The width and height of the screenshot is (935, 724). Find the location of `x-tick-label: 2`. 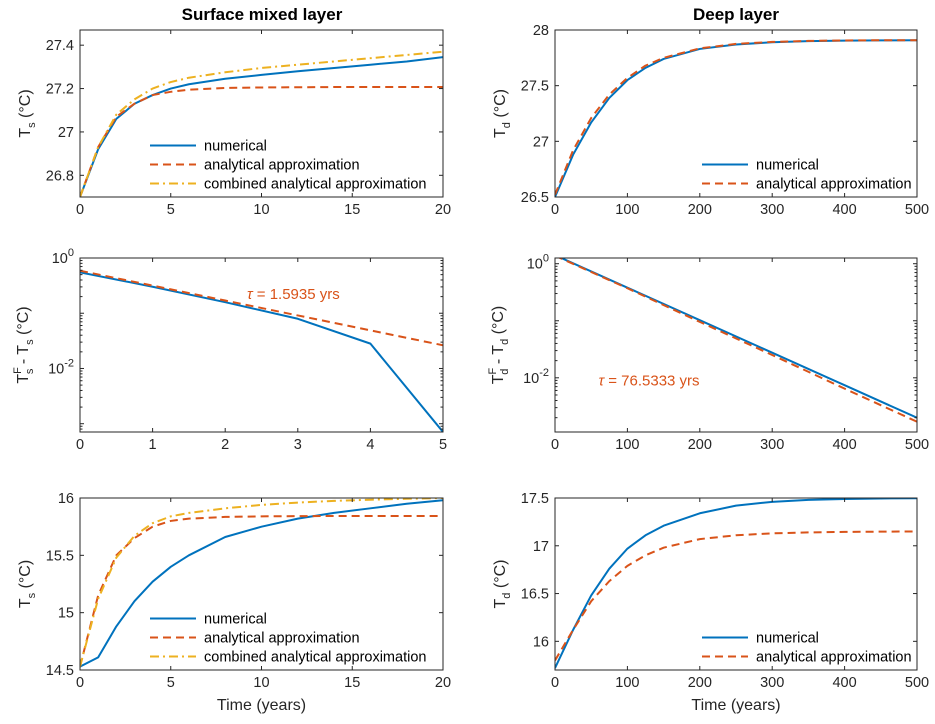

x-tick-label: 2 is located at coordinates (225, 445).